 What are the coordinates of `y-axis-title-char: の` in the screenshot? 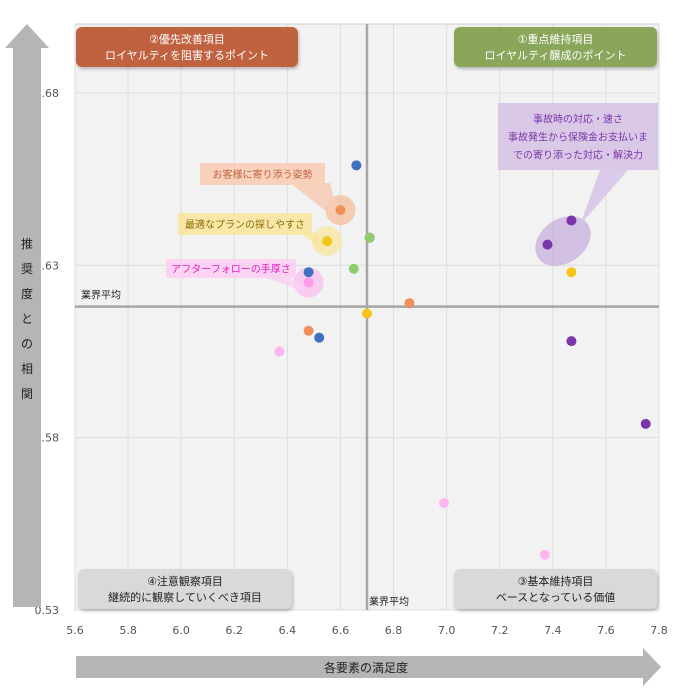 It's located at (27, 344).